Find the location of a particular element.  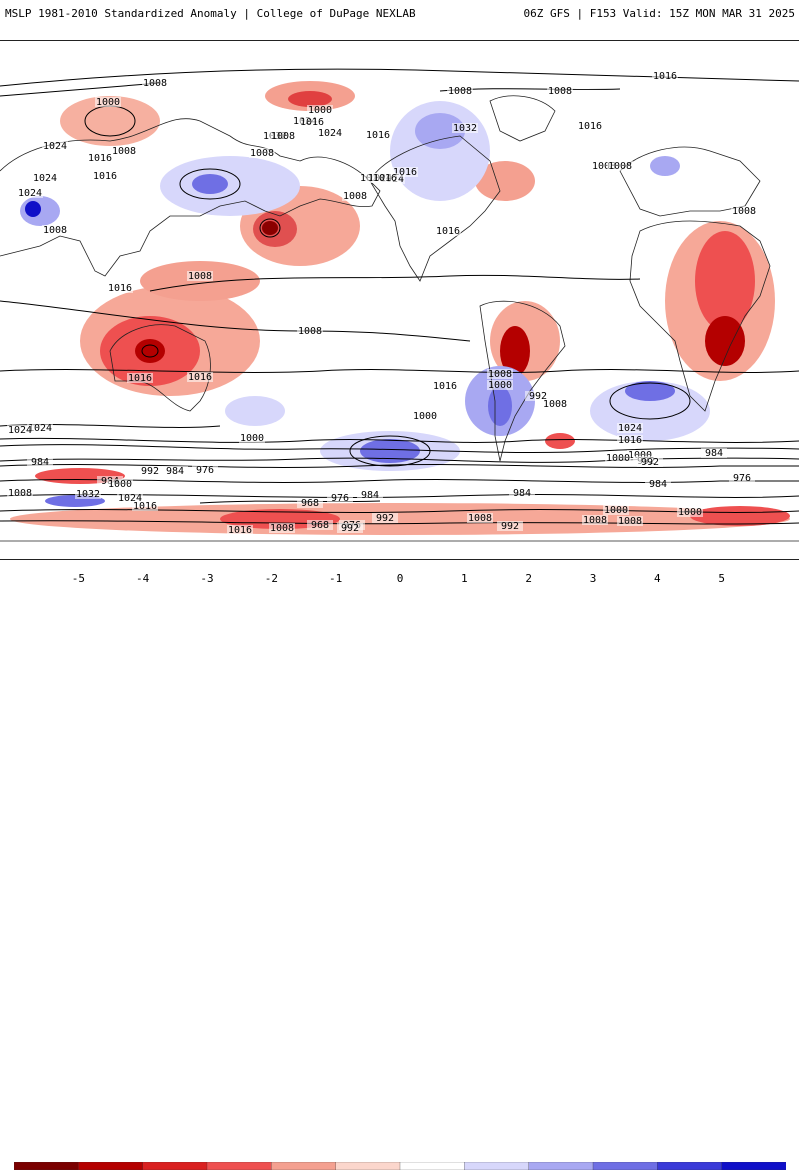

isobar-1008-tropics is located at coordinates (235, 321).